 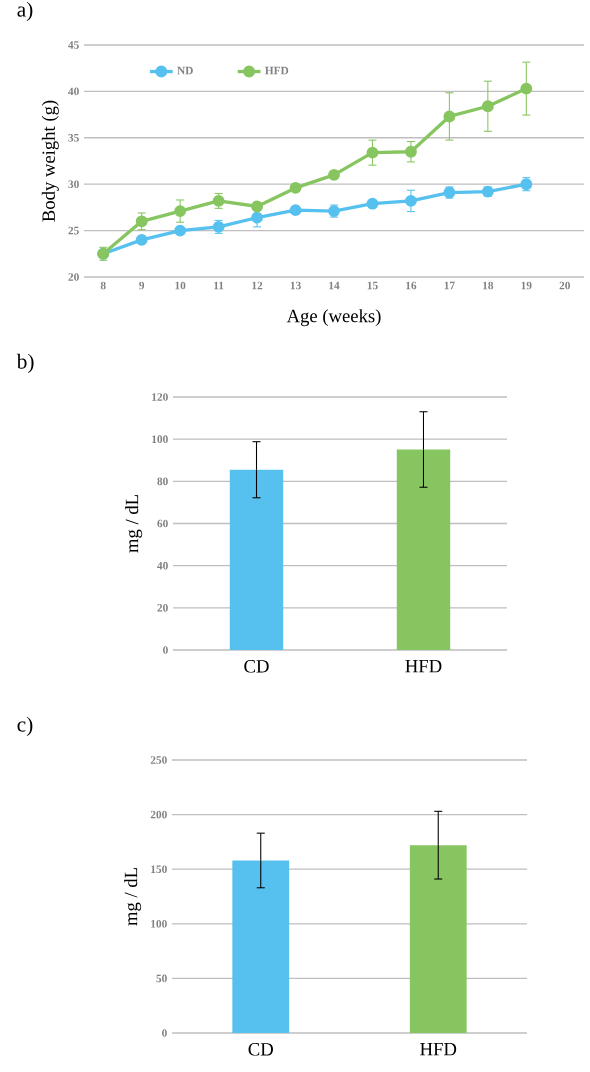 What do you see at coordinates (161, 978) in the screenshot?
I see `y-tick-label: 50` at bounding box center [161, 978].